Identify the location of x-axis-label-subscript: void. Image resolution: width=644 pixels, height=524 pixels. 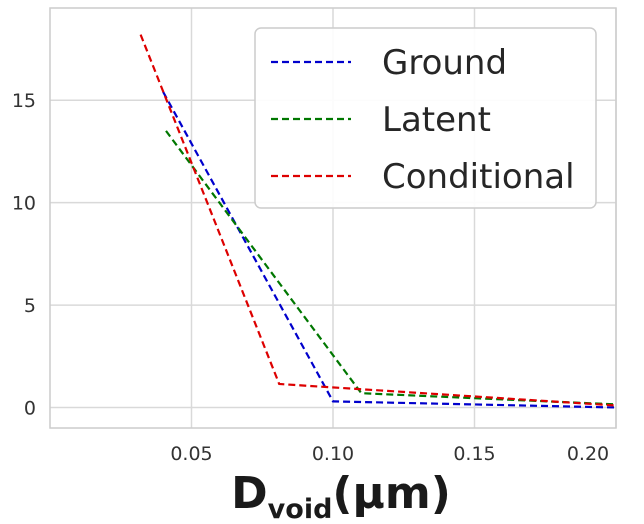
(300, 509).